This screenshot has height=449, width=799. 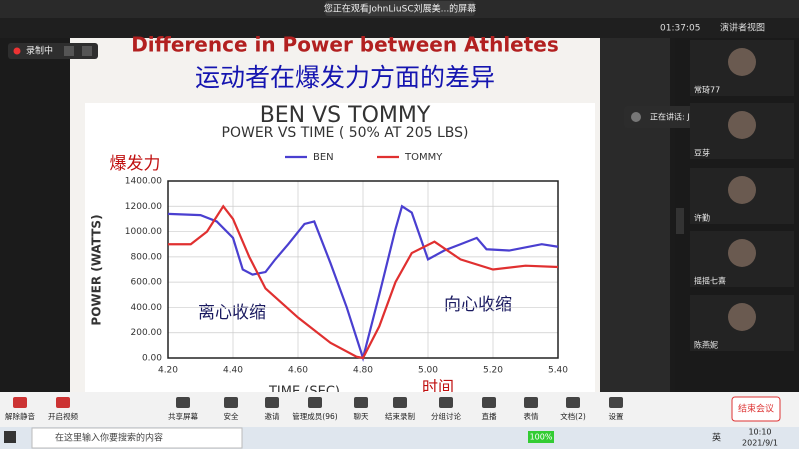 What do you see at coordinates (109, 438) in the screenshot?
I see `search-text: 在这里输入你要搜索的内容` at bounding box center [109, 438].